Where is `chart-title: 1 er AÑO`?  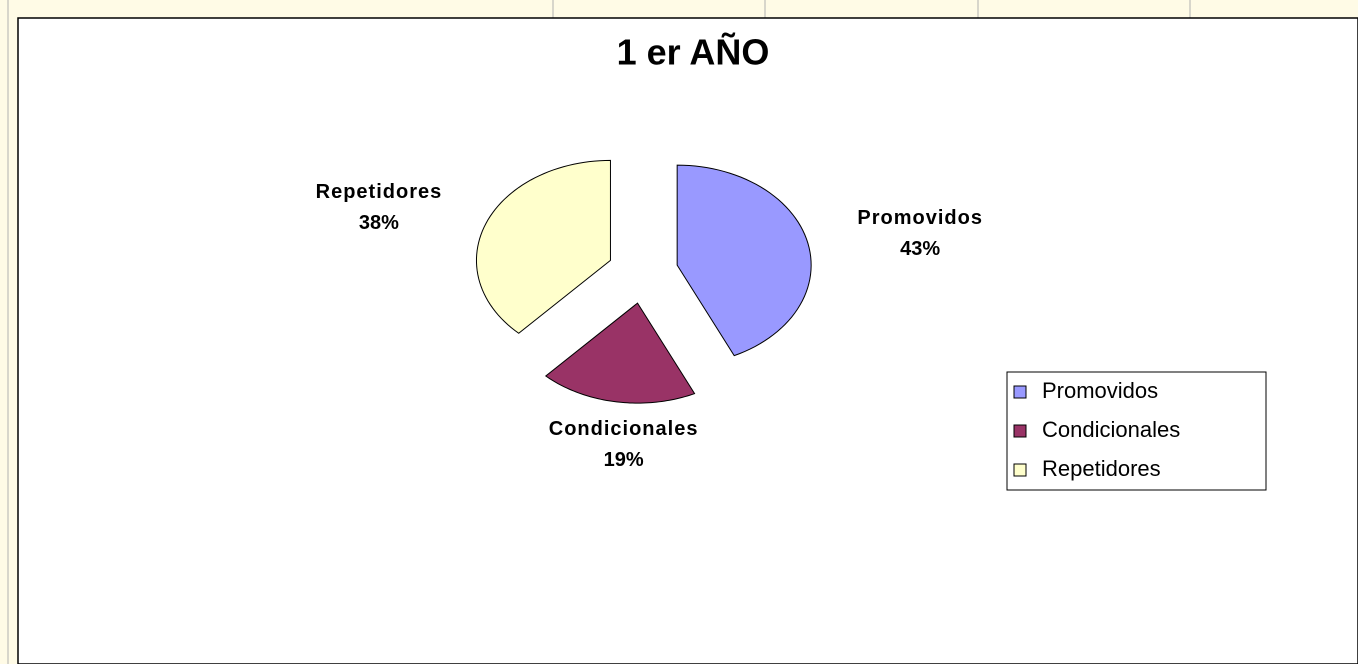 chart-title: 1 er AÑO is located at coordinates (693, 52).